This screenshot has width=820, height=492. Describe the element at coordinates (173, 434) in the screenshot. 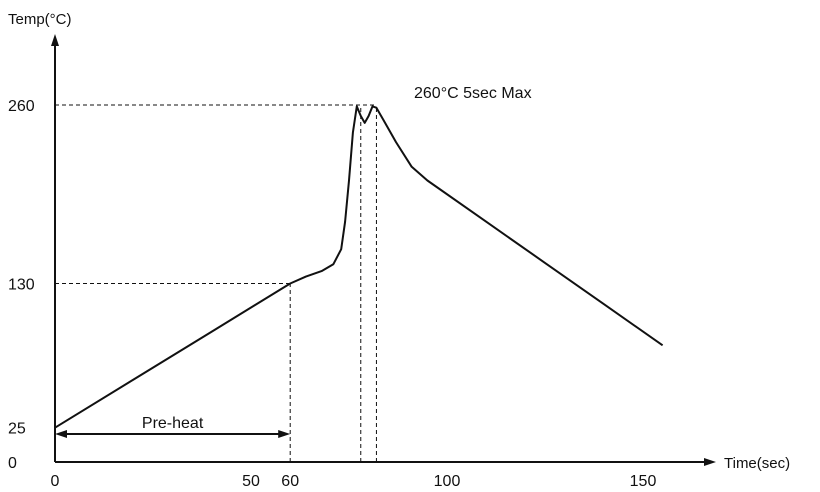

I see `preheat-arrow` at that location.